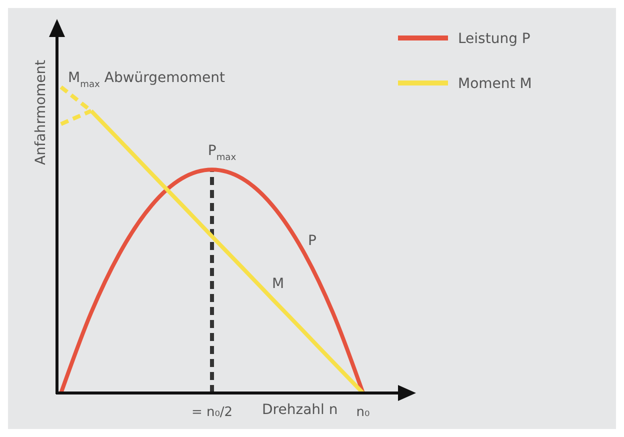 The image size is (624, 437). Describe the element at coordinates (300, 410) in the screenshot. I see `x-axis-title: Drehzahl n` at that location.